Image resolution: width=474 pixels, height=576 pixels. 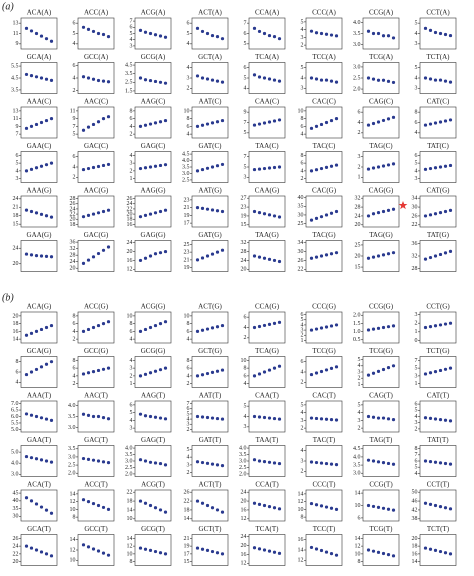 What do you see at coordinates (438, 485) in the screenshot?
I see `panel-title: CCT(T)` at bounding box center [438, 485].